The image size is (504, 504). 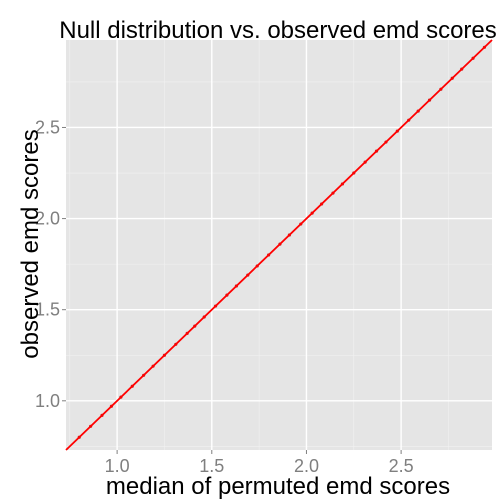 What do you see at coordinates (278, 486) in the screenshot?
I see `x-axis-title: median of permuted emd scores` at bounding box center [278, 486].